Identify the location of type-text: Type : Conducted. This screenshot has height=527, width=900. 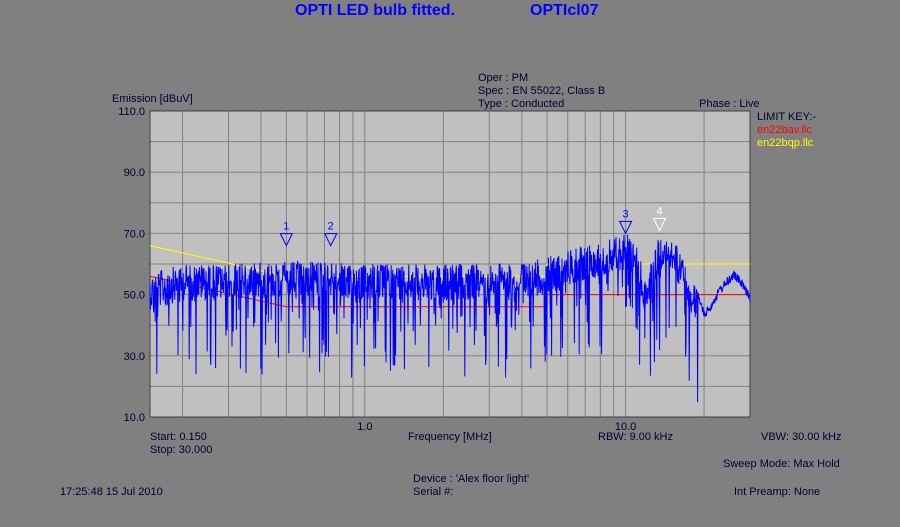
(521, 104).